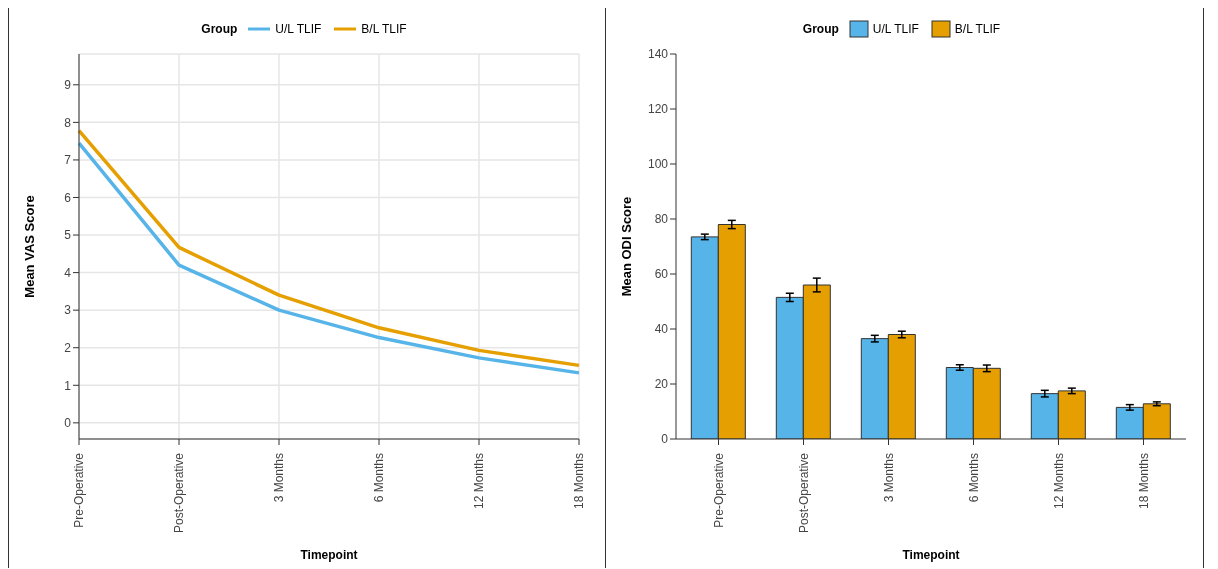 The height and width of the screenshot is (569, 1218). I want to click on y-axis-title: Mean ODI Score, so click(626, 246).